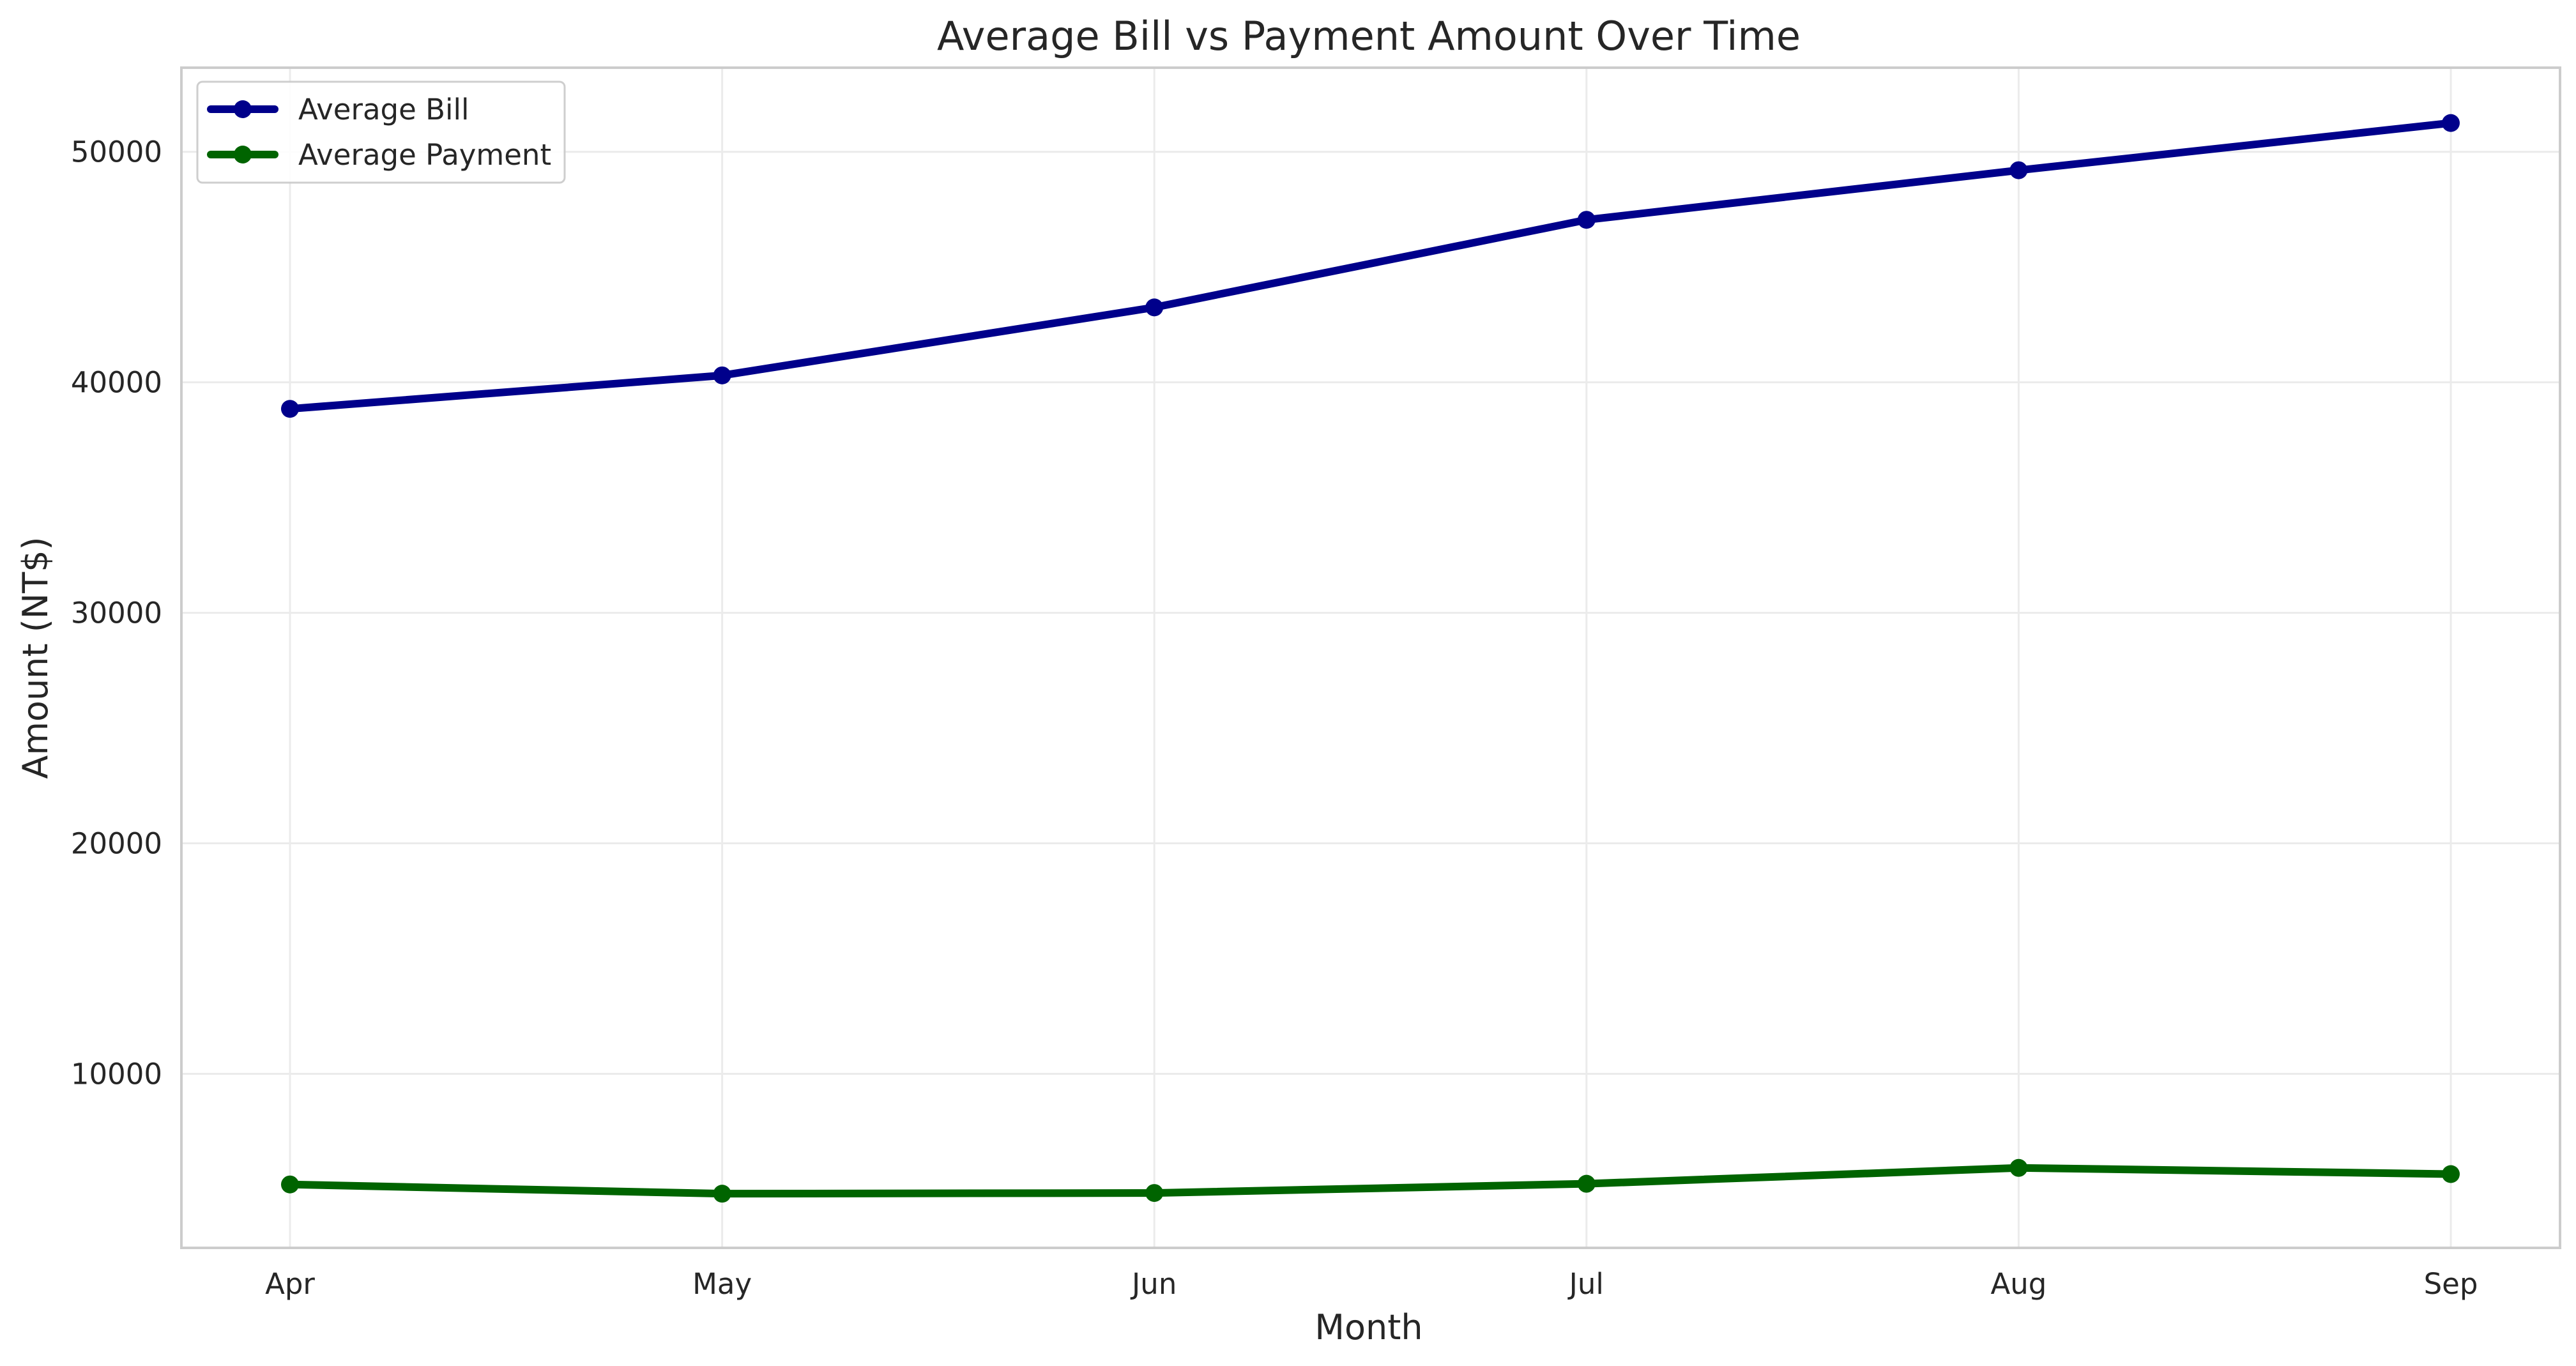 This screenshot has height=1366, width=2576. I want to click on y-axis-ticks: 10000 20000 30000 40000 50000, so click(117, 613).